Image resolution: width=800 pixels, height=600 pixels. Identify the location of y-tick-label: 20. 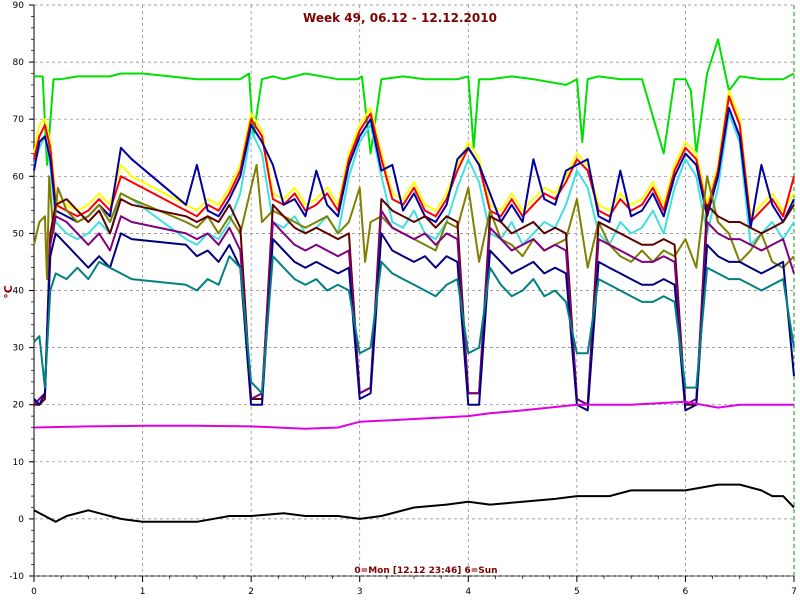
(19, 406).